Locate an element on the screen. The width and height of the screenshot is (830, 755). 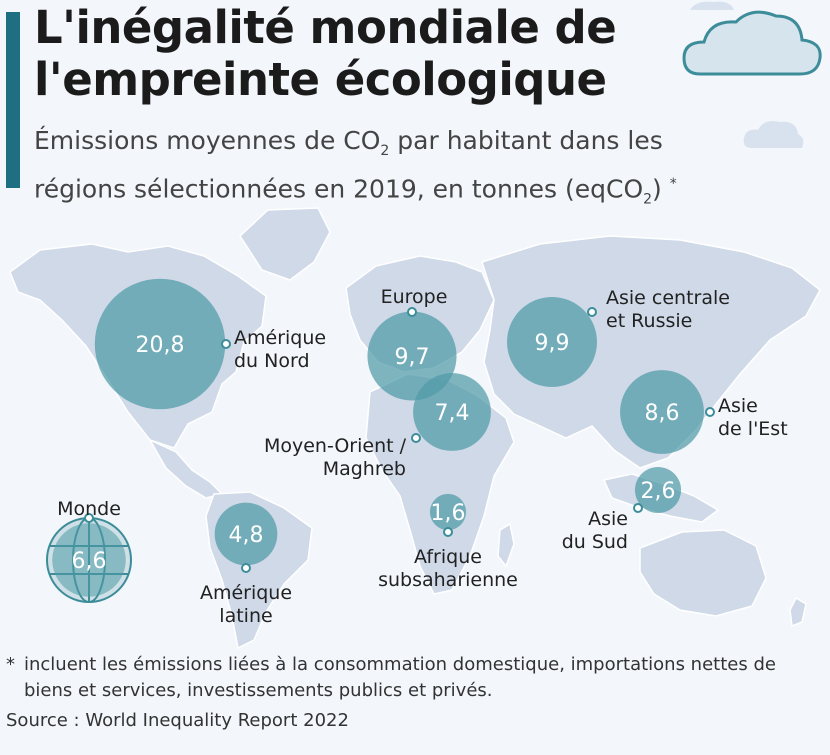
value-label-asie-de-l-est: 8,6 is located at coordinates (662, 413).